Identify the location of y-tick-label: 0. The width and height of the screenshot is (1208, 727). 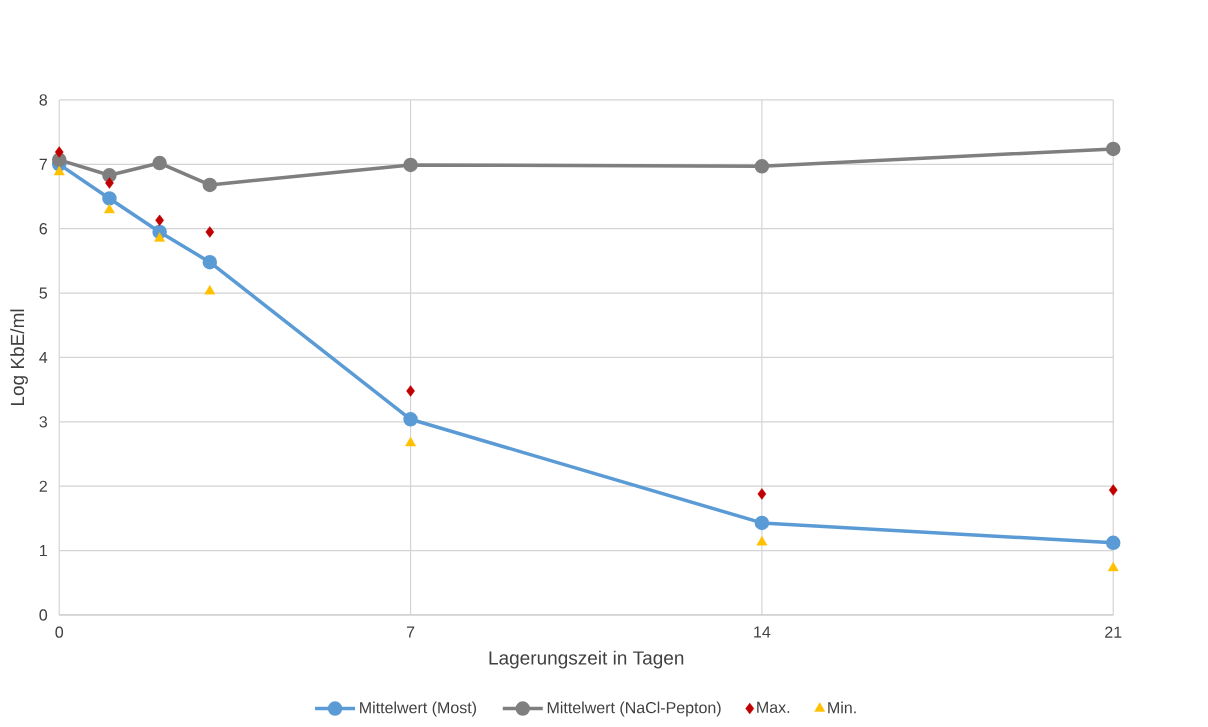
(43, 615).